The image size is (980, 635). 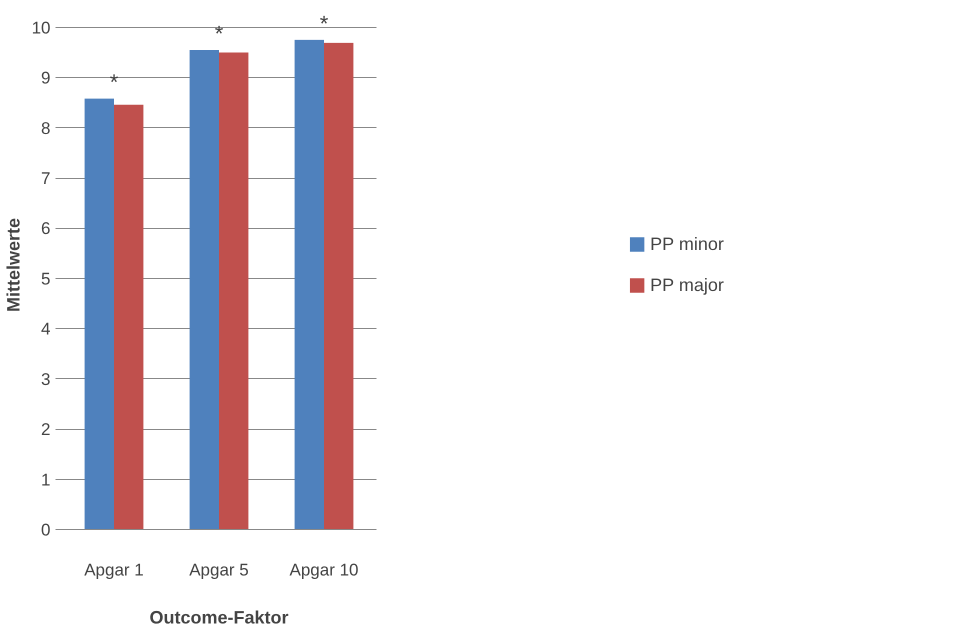 What do you see at coordinates (46, 178) in the screenshot?
I see `y-tick-label: 7` at bounding box center [46, 178].